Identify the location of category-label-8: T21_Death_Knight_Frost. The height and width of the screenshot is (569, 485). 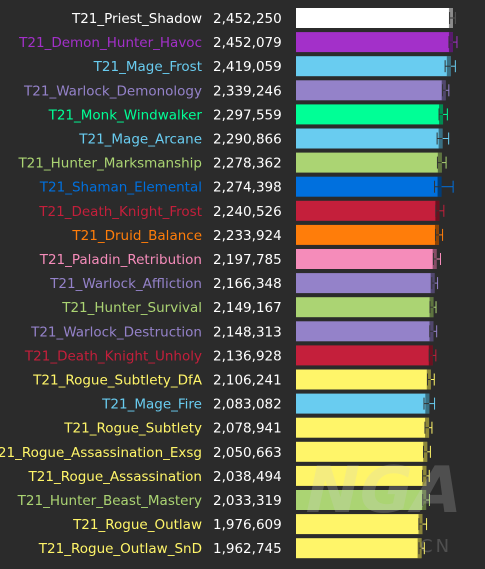
(120, 212).